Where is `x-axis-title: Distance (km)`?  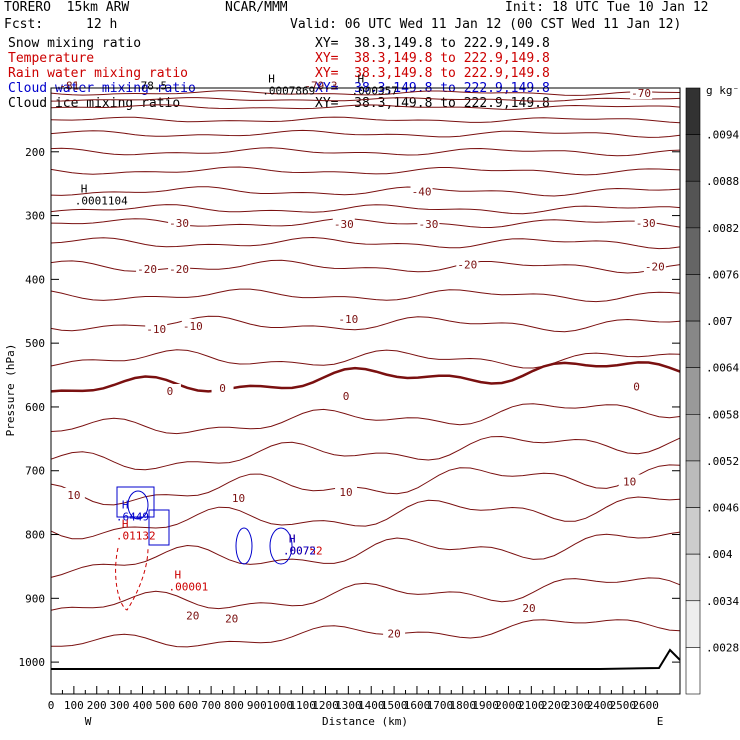 x-axis-title: Distance (km) is located at coordinates (365, 721).